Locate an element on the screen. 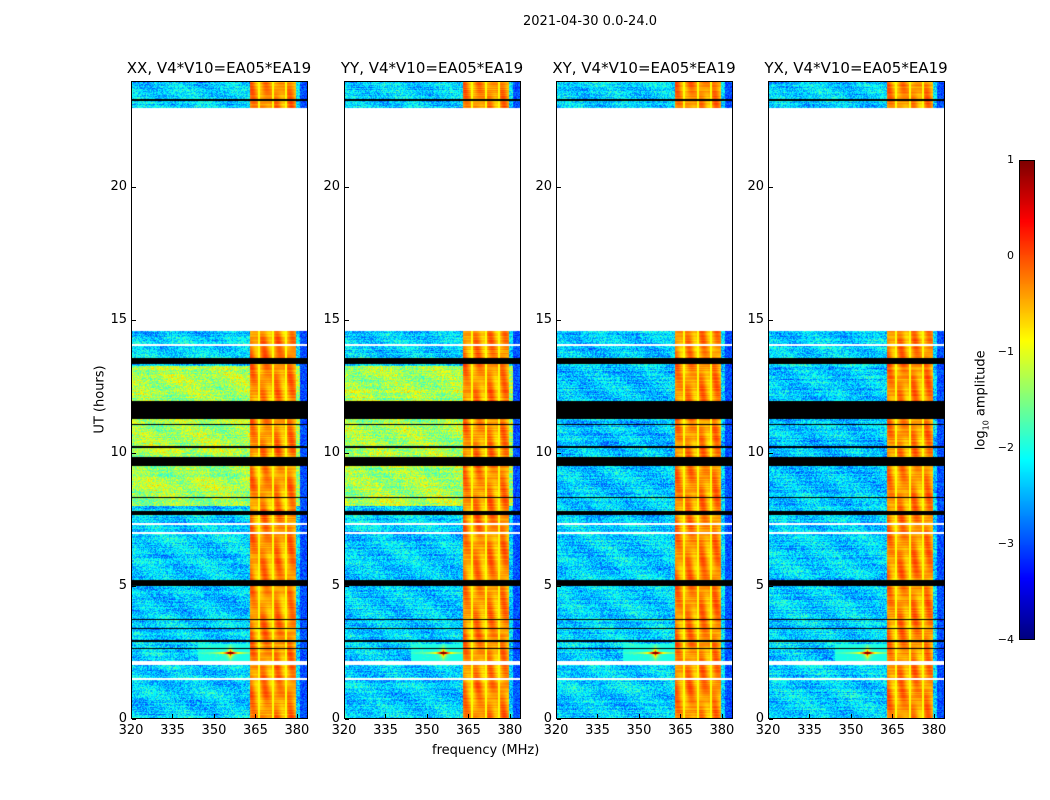 The width and height of the screenshot is (1050, 800). colorbar-tick-label: 1 is located at coordinates (1010, 159).